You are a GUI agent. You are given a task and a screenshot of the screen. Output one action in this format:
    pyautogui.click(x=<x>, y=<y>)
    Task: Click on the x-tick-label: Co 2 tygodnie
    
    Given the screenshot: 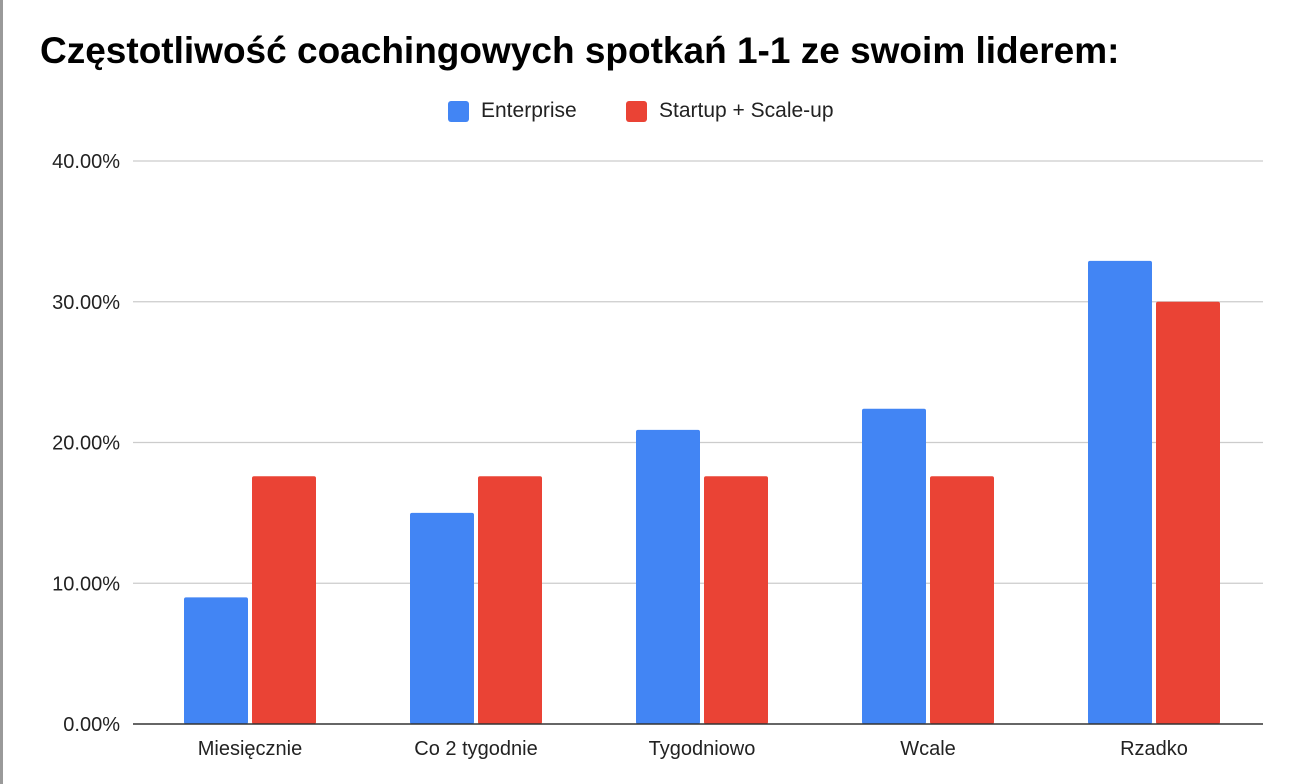 What is the action you would take?
    pyautogui.click(x=475, y=749)
    